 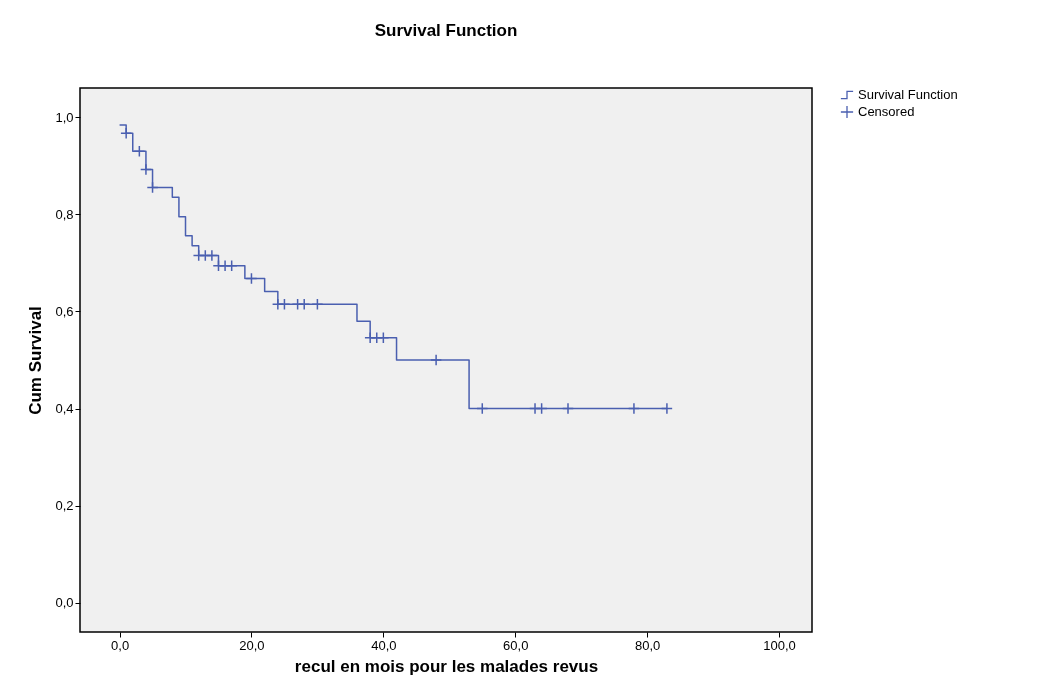 I want to click on y-tick-label: 0,0, so click(x=64, y=603).